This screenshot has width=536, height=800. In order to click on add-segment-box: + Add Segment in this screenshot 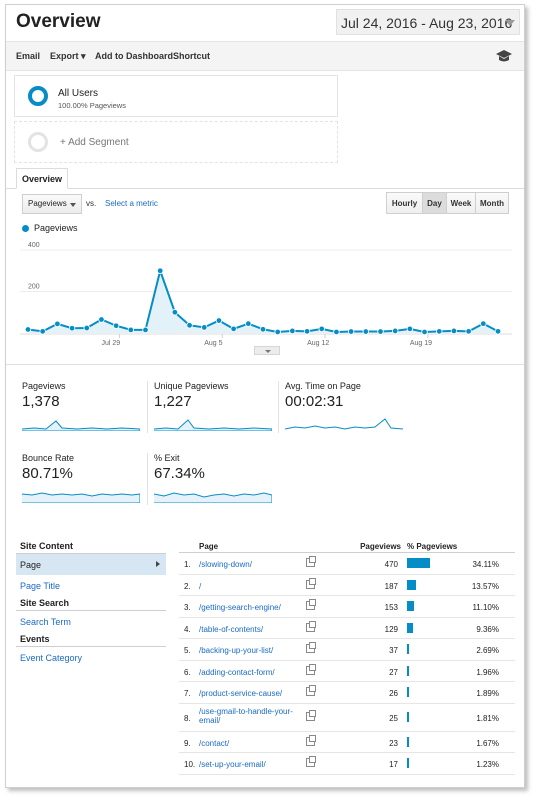, I will do `click(176, 142)`.